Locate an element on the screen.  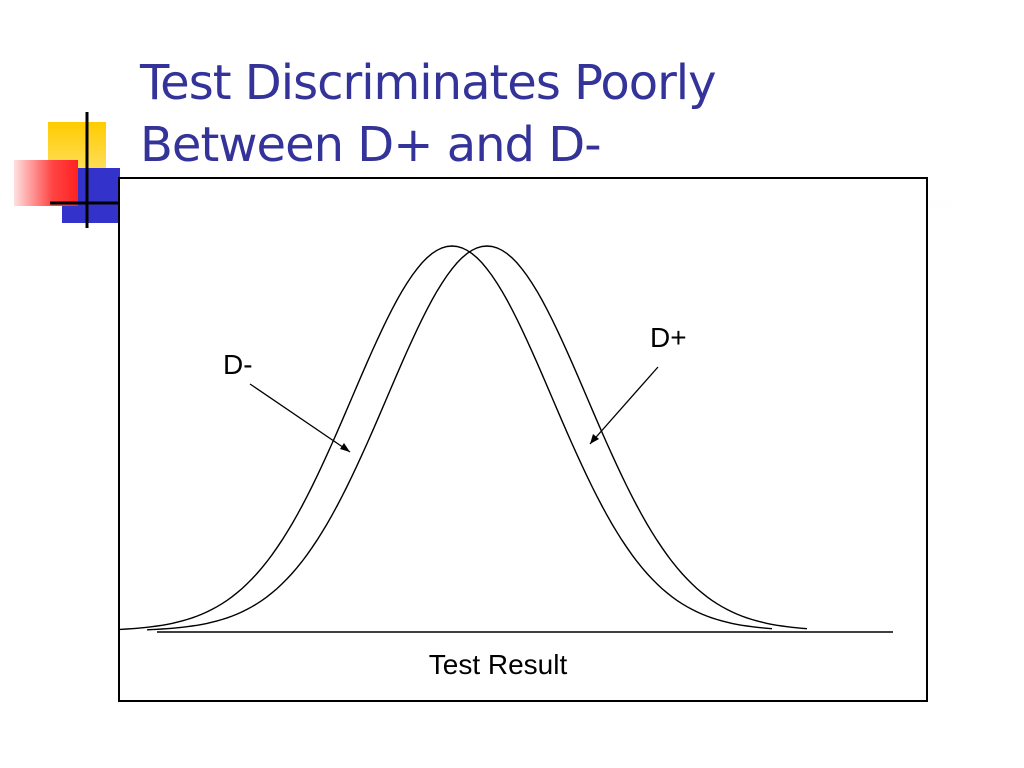
d-minus-arrow is located at coordinates (300, 418).